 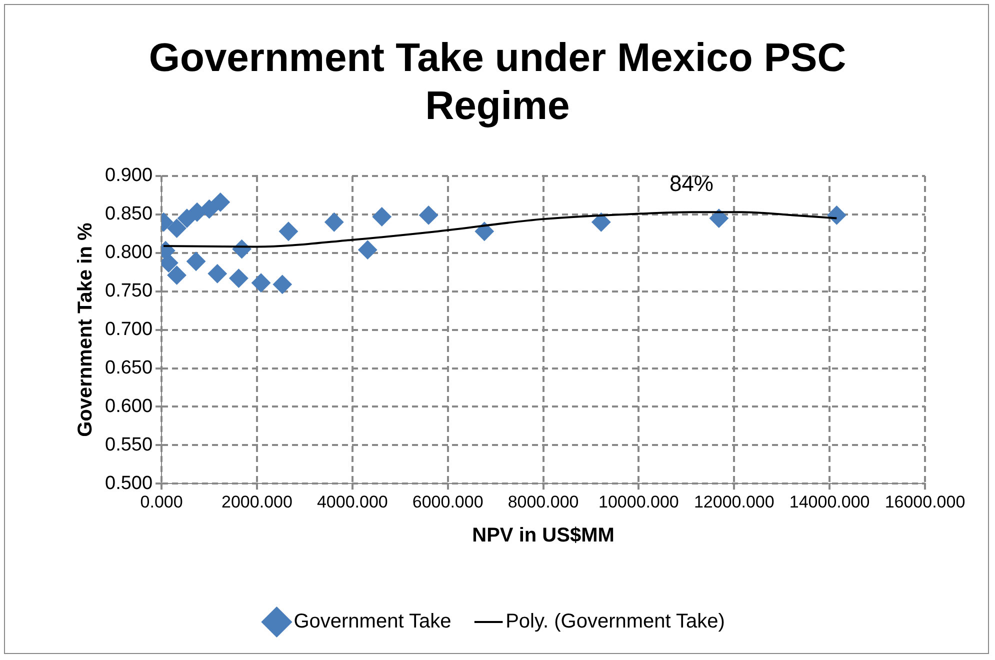 What do you see at coordinates (691, 183) in the screenshot?
I see `annotation: 84%` at bounding box center [691, 183].